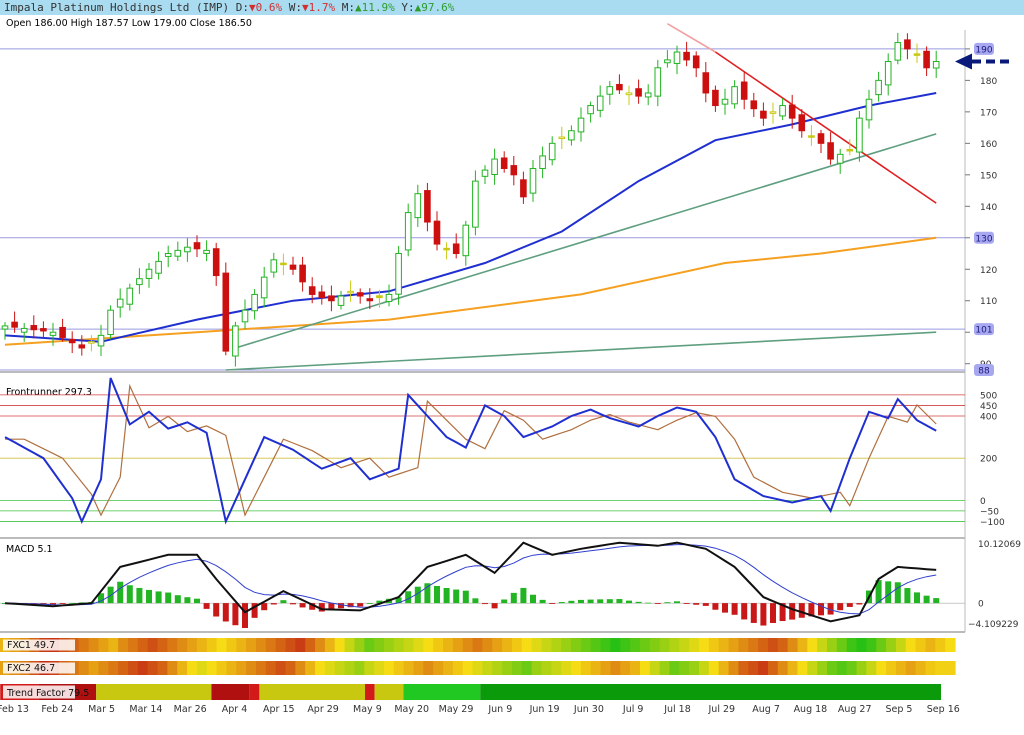 This screenshot has height=735, width=1024. What do you see at coordinates (983, 239) in the screenshot?
I see `level-label-130: 130` at bounding box center [983, 239].